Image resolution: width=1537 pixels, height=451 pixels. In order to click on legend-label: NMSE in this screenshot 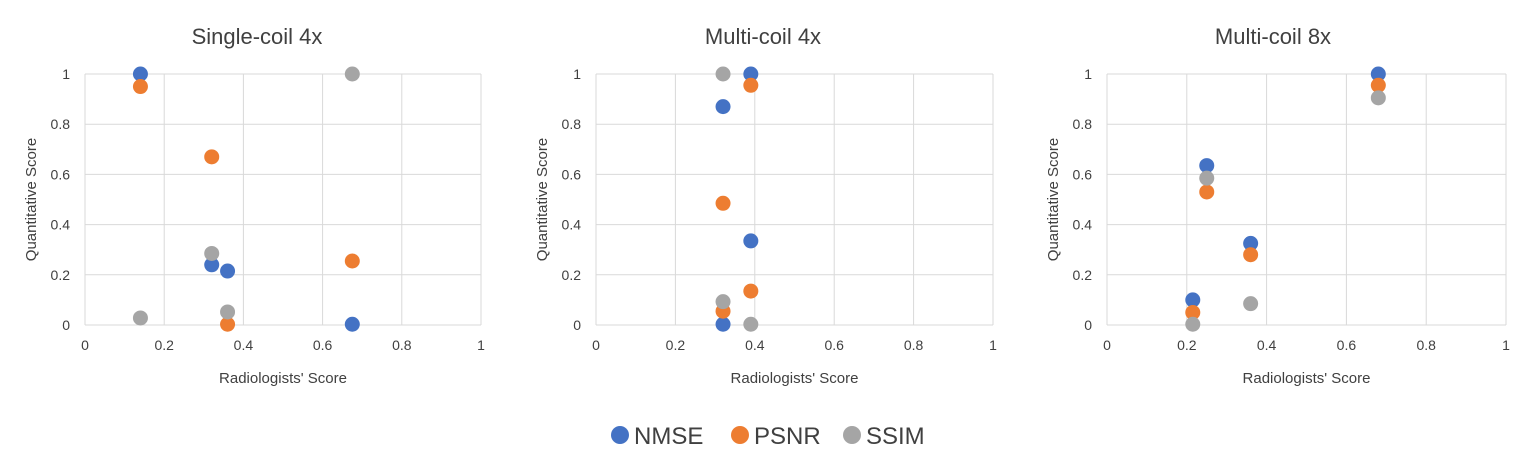, I will do `click(668, 436)`.